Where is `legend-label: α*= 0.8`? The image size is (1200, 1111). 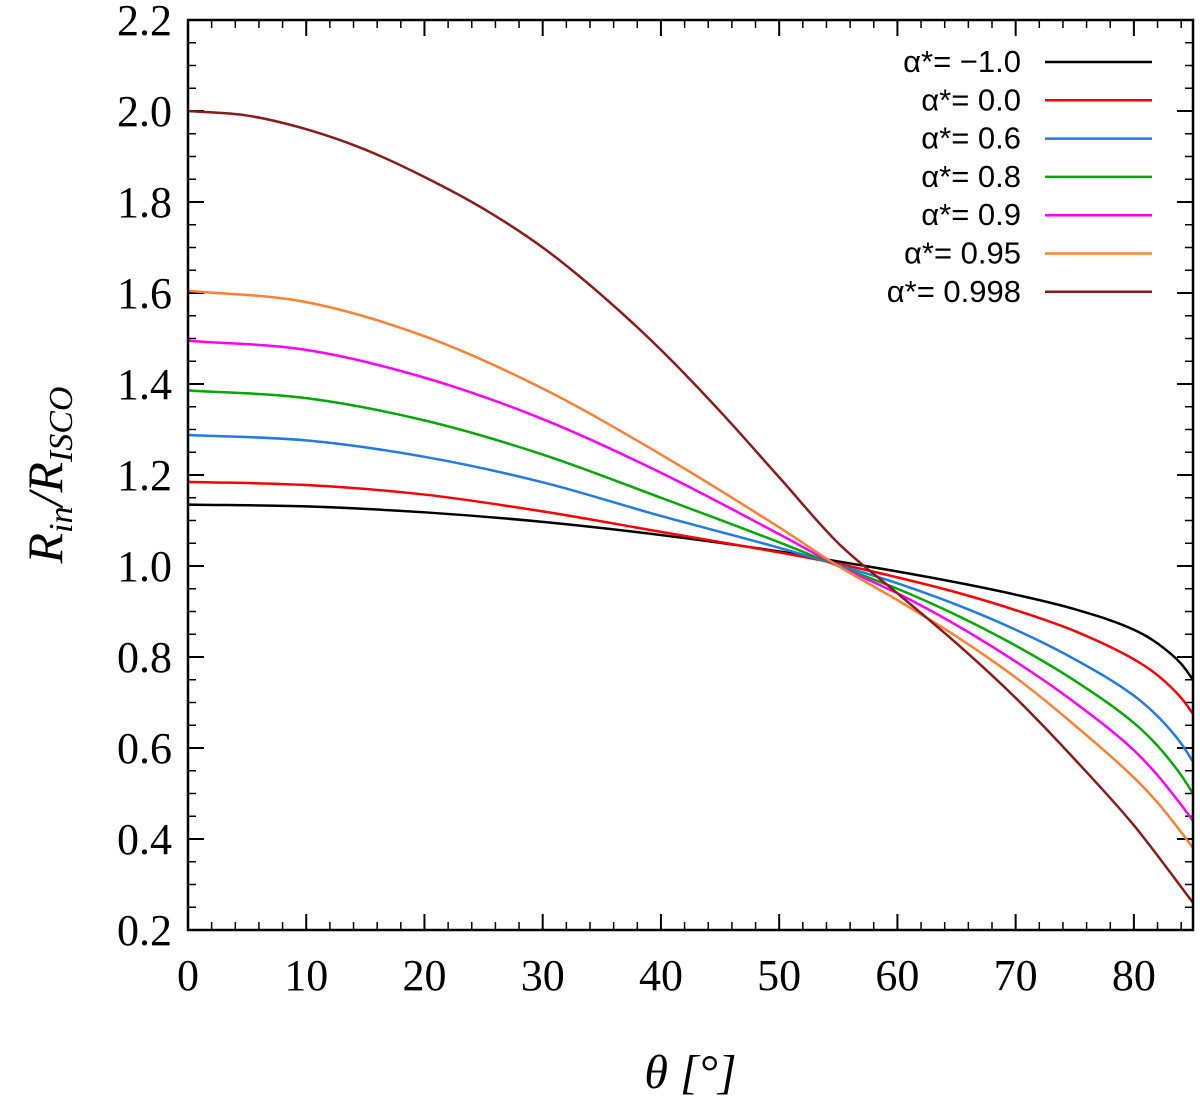 legend-label: α*= 0.8 is located at coordinates (971, 176).